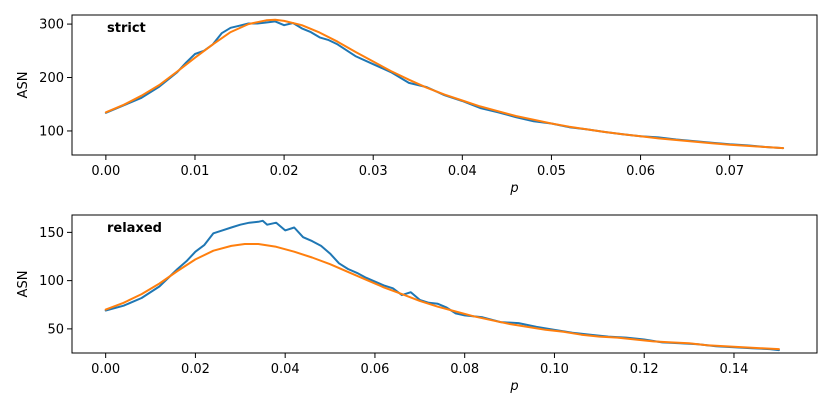 Image resolution: width=830 pixels, height=415 pixels. I want to click on y-tick-label: 200, so click(51, 78).